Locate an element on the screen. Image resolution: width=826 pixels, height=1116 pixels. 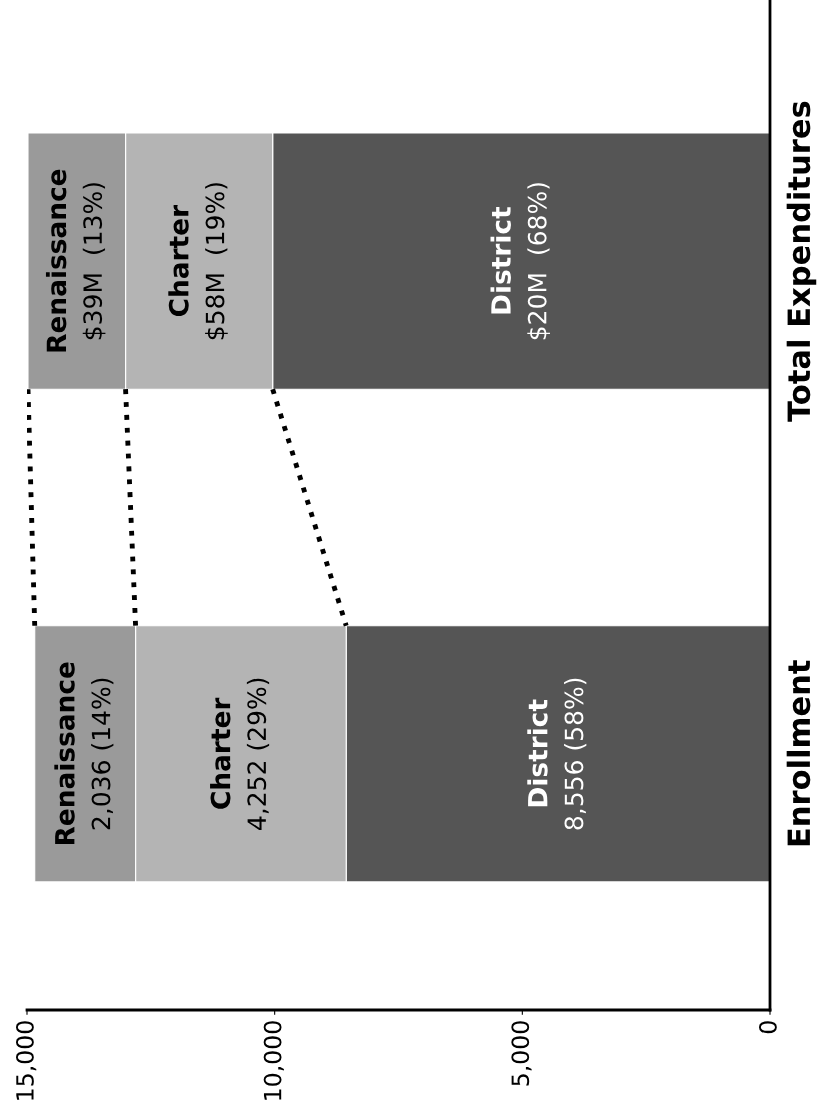
x-tick-label: 5,000 is located at coordinates (521, 1053).